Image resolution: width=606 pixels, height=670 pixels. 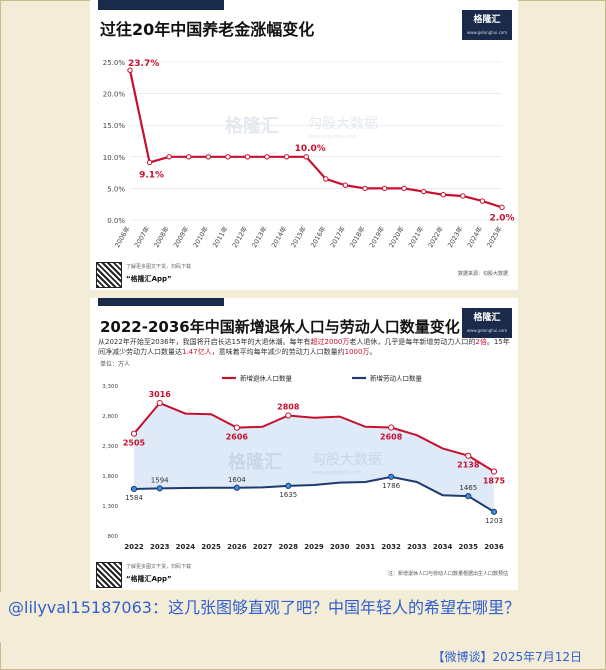 What do you see at coordinates (468, 488) in the screenshot?
I see `data-label: 1465` at bounding box center [468, 488].